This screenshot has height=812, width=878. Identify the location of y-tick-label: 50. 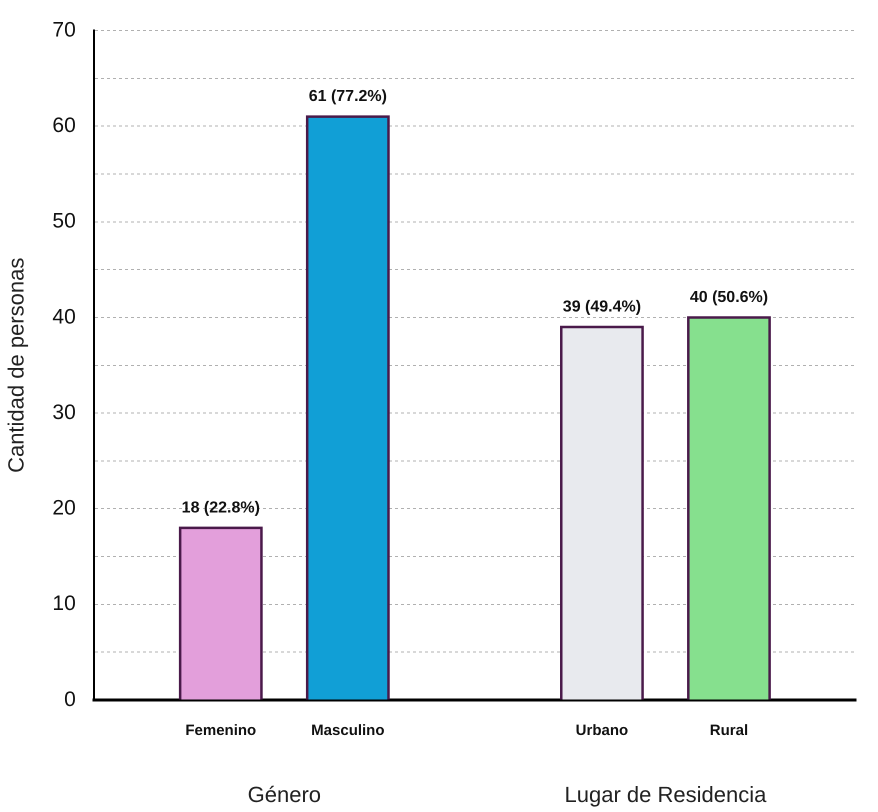
(64, 221).